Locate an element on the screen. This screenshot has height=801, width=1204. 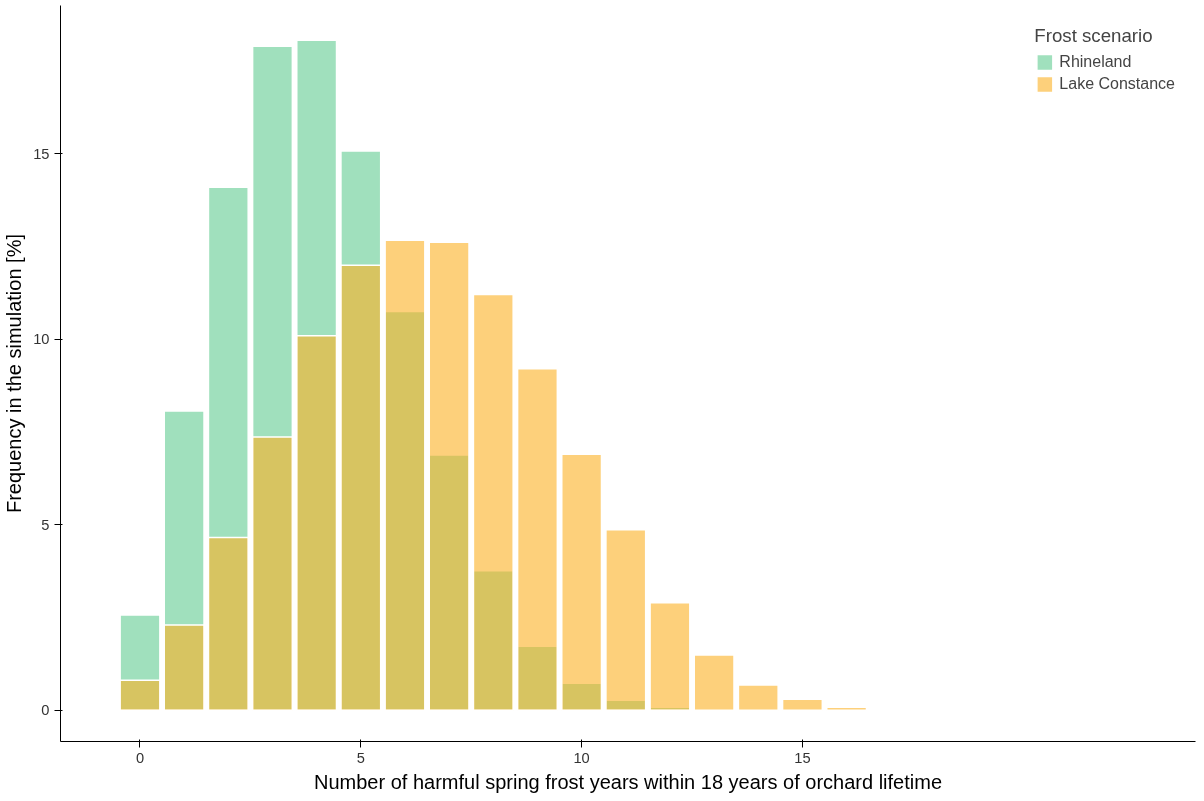
x-tick-label: 5 is located at coordinates (360, 757).